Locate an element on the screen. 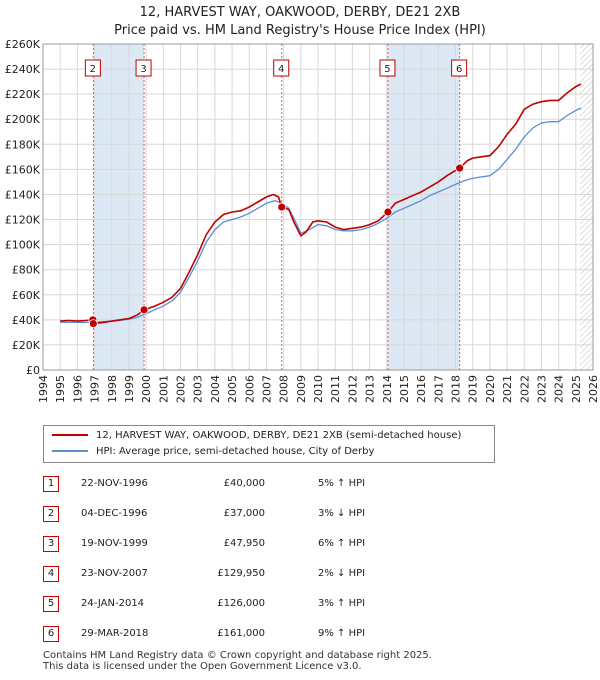 The width and height of the screenshot is (600, 680). sale-marker-label: 4 is located at coordinates (281, 69).